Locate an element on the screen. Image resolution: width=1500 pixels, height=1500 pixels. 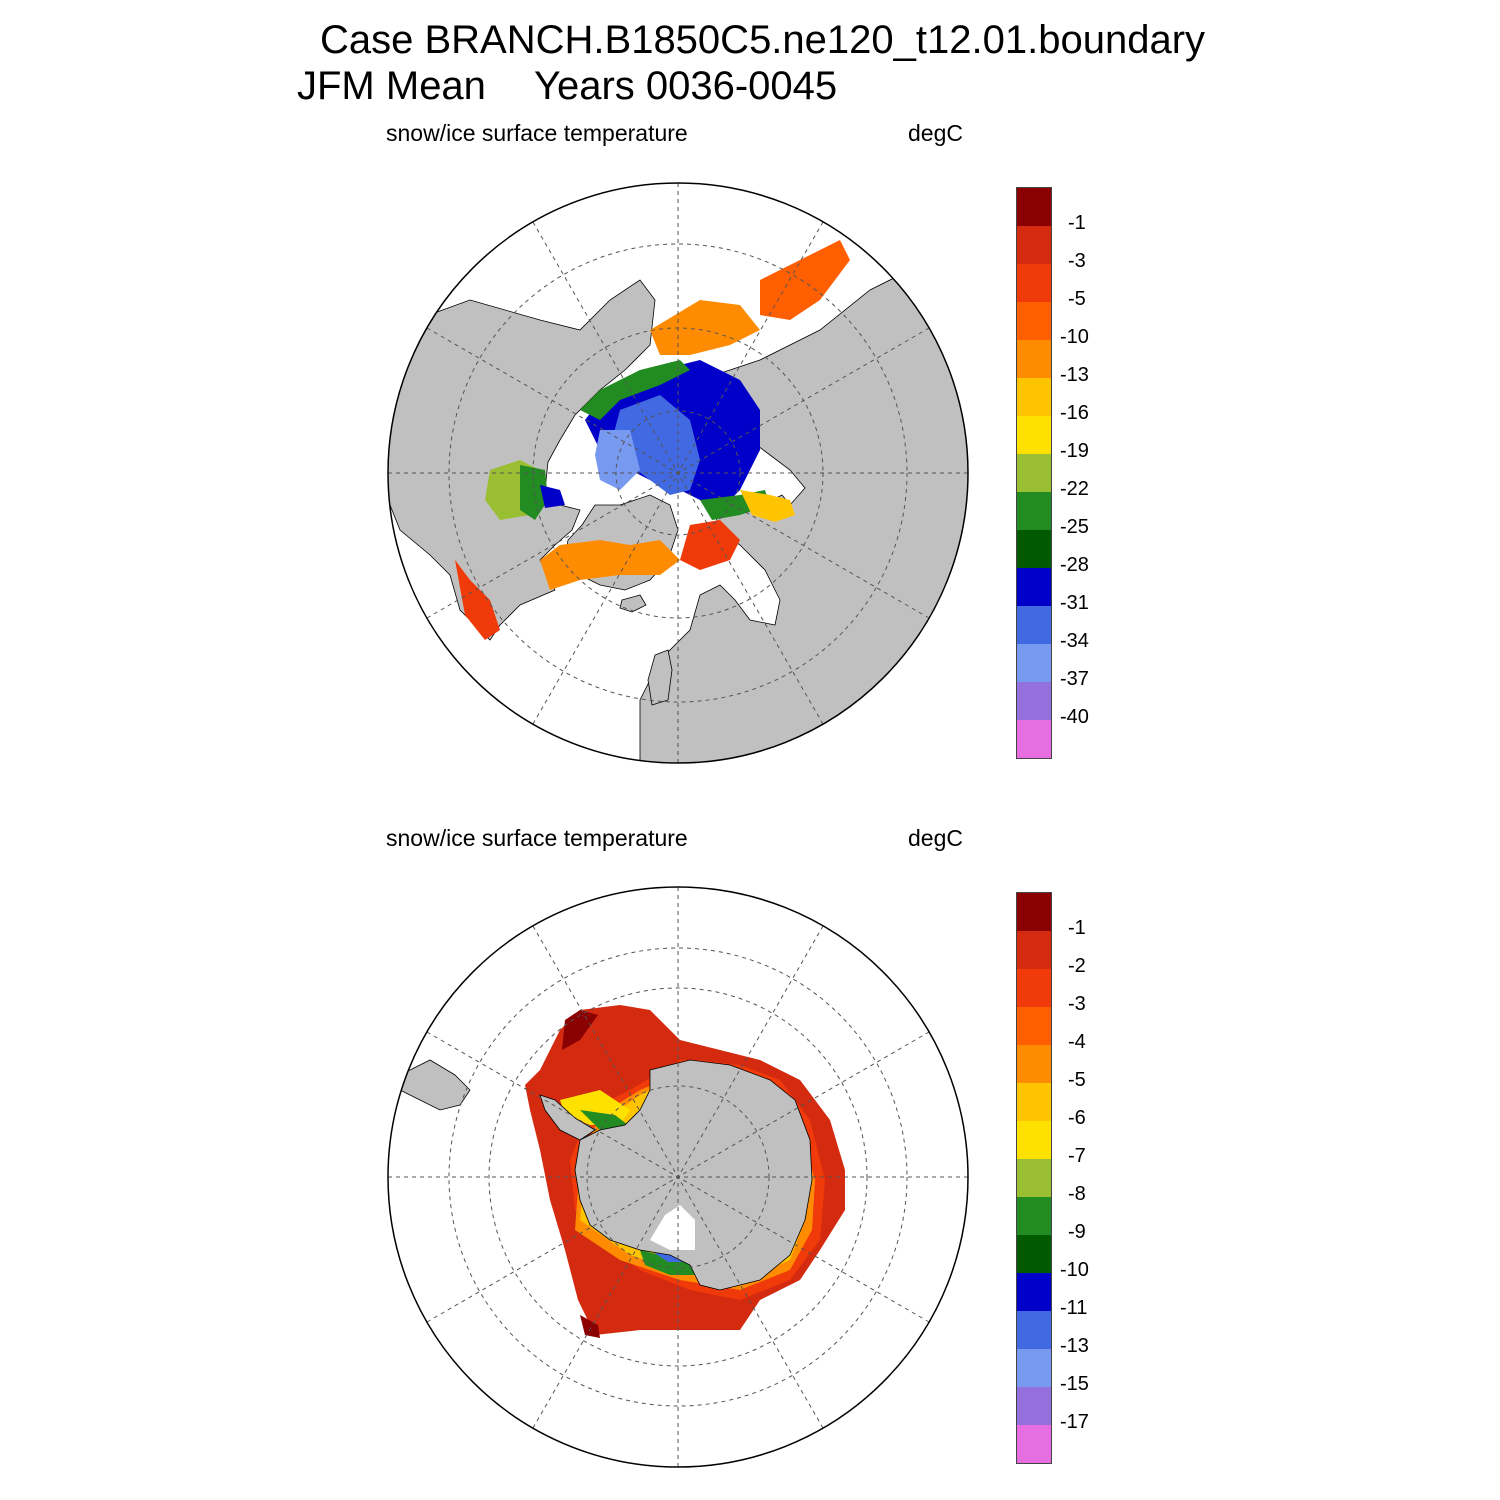
sh-graticule is located at coordinates (678, 1177).